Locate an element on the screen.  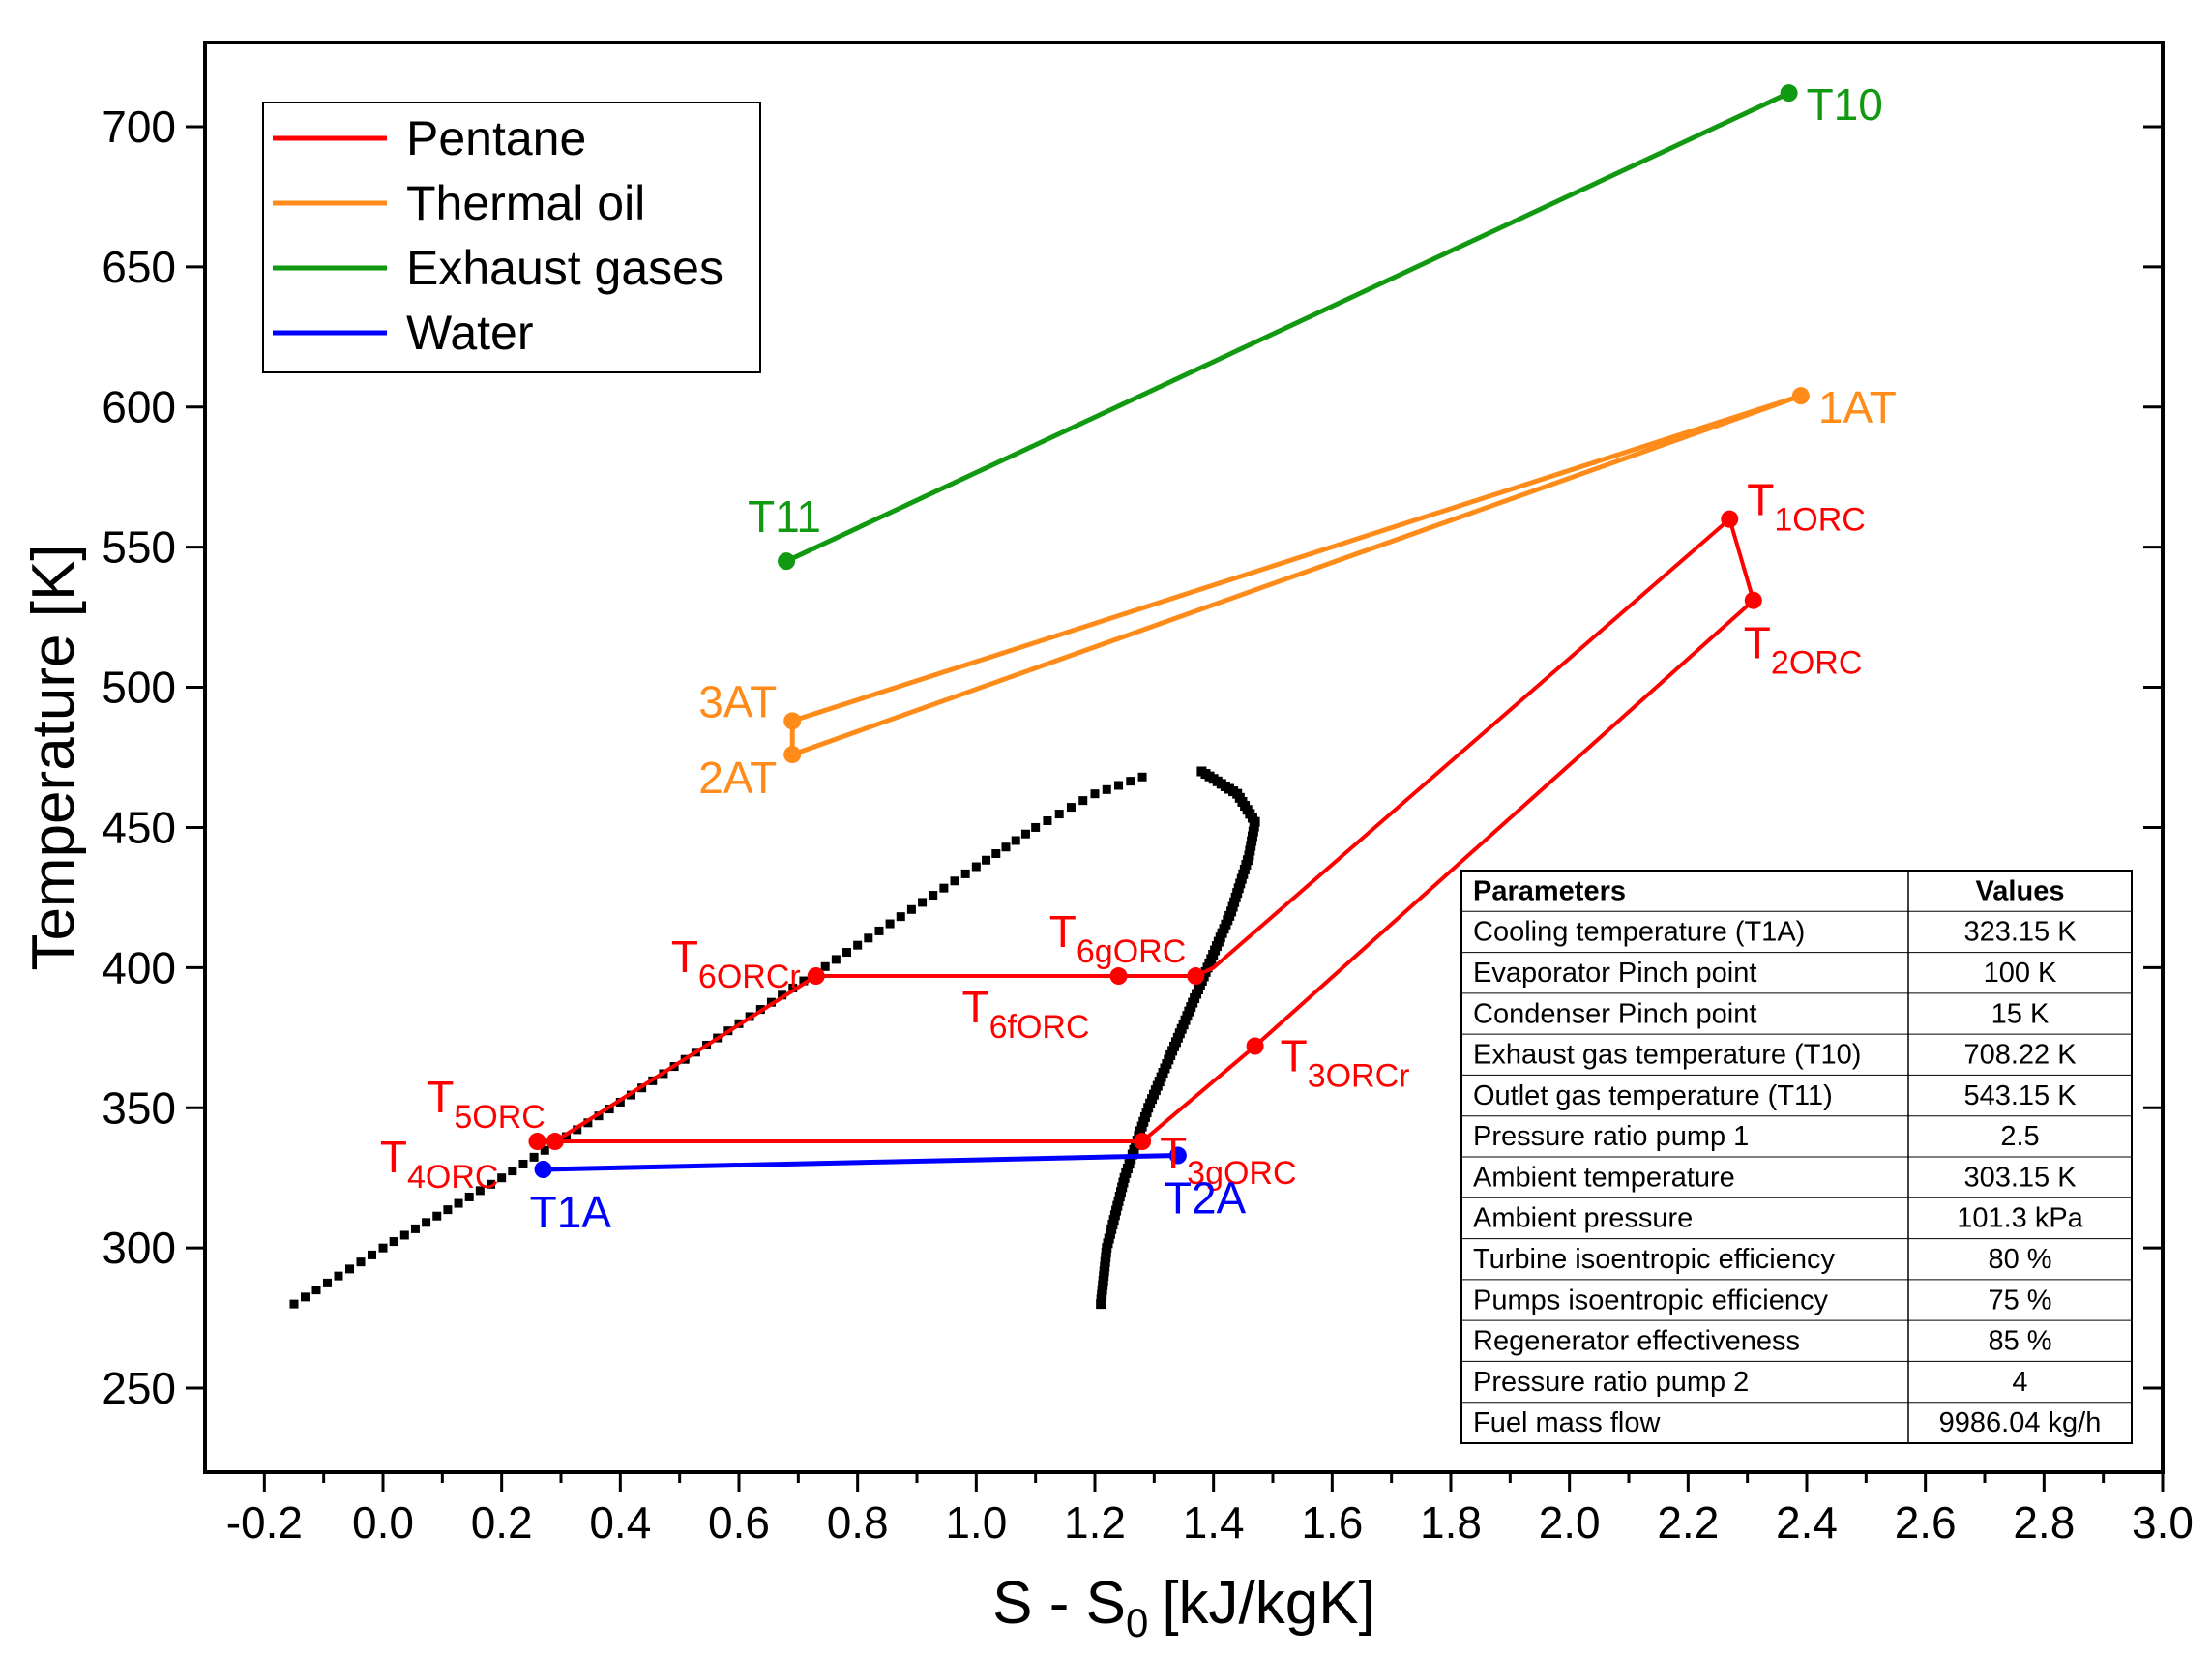
state-point-t6forc is located at coordinates (1119, 976).